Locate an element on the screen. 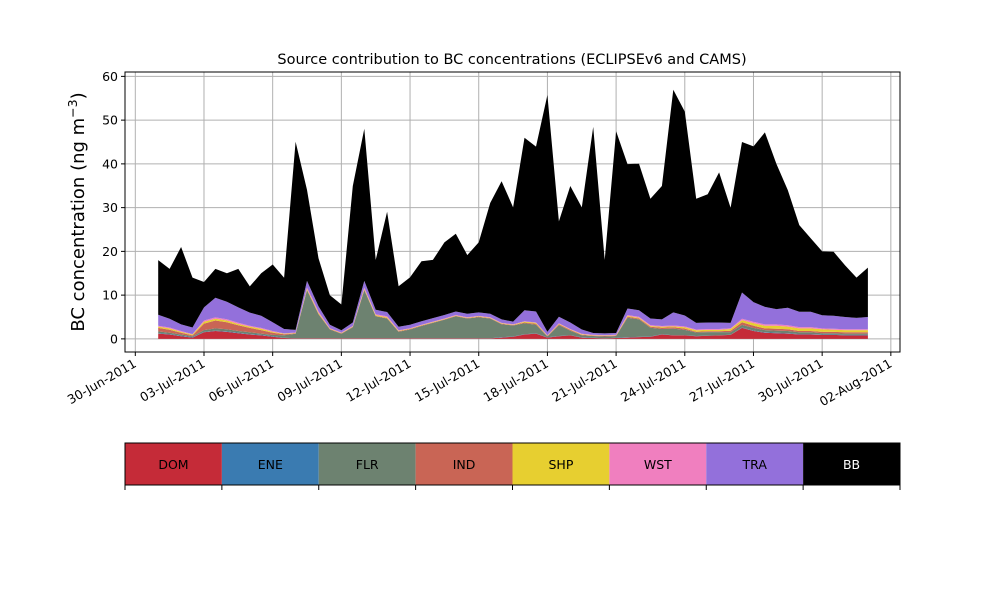 Image resolution: width=1000 pixels, height=600 pixels. legend-label: BB is located at coordinates (851, 464).